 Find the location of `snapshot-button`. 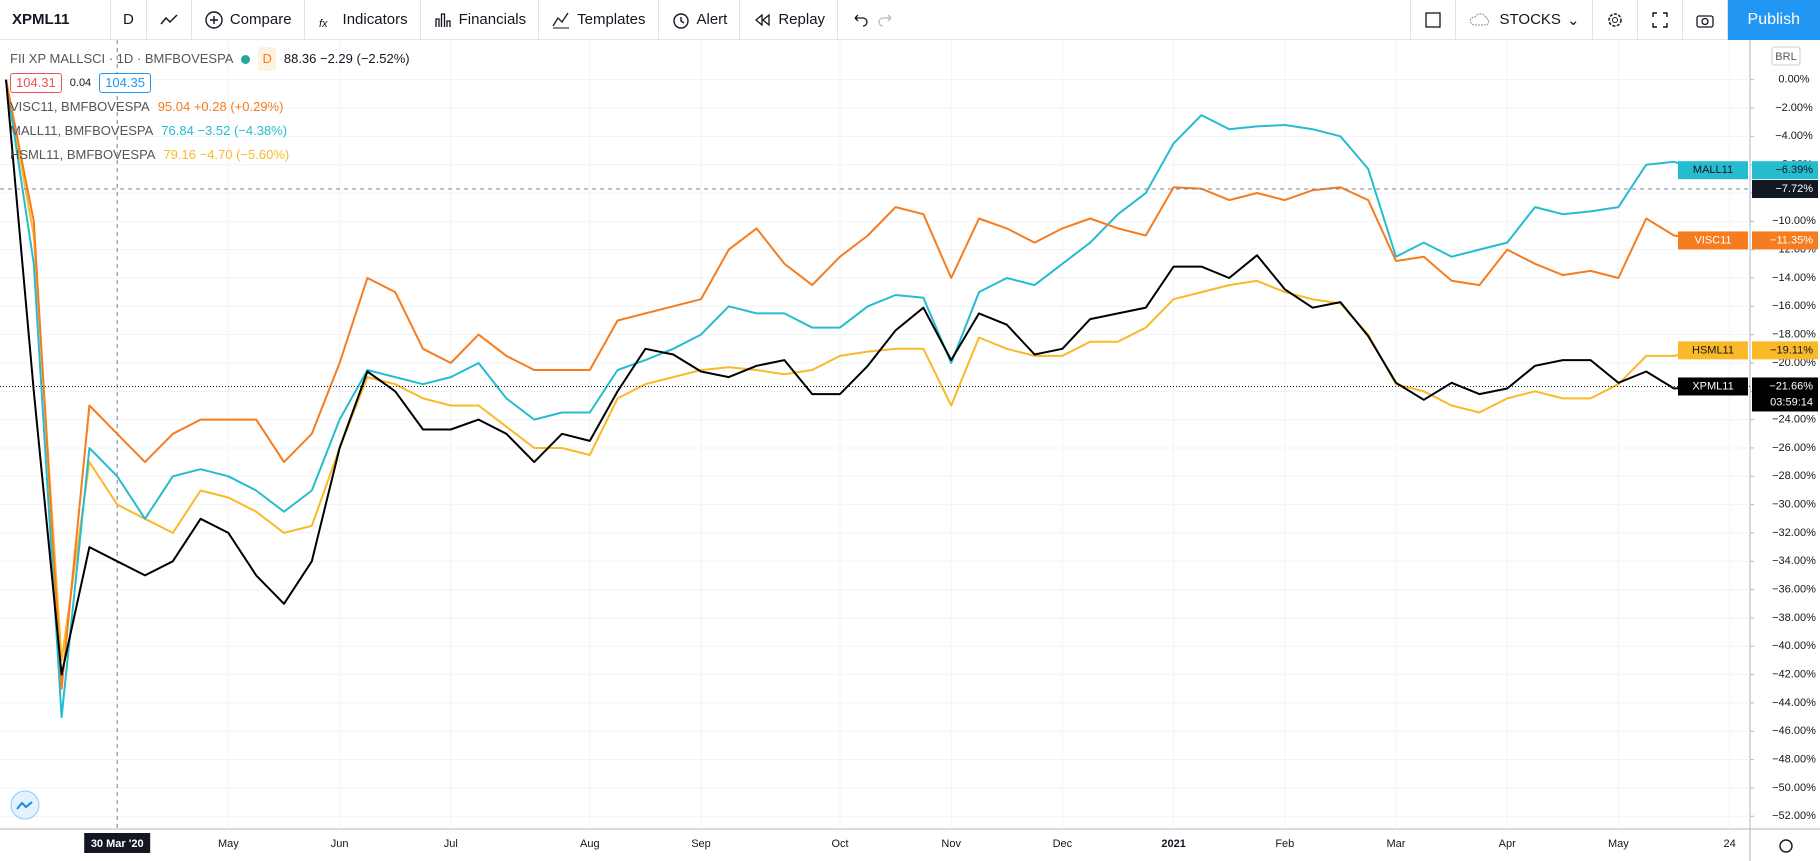

snapshot-button is located at coordinates (1705, 20).